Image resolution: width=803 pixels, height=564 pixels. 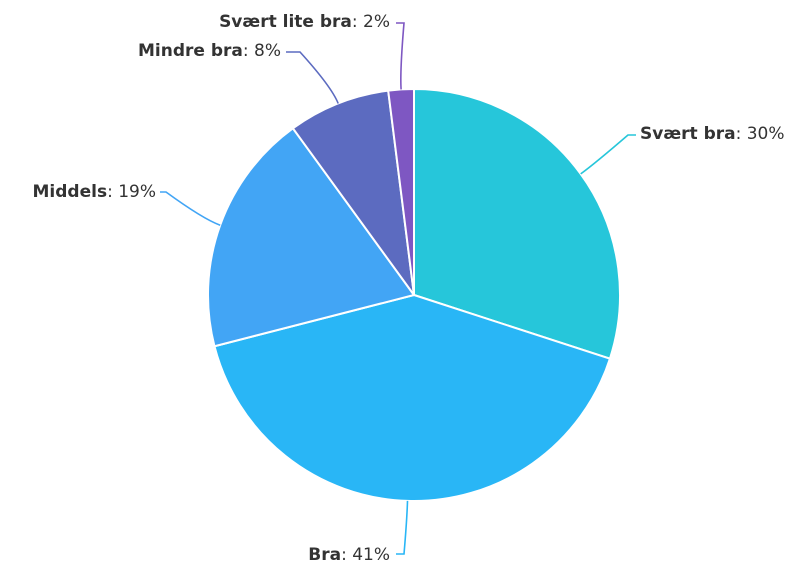 I want to click on data-label-svaert-lite-bra: Svært lite bra: 2%, so click(x=304, y=22).